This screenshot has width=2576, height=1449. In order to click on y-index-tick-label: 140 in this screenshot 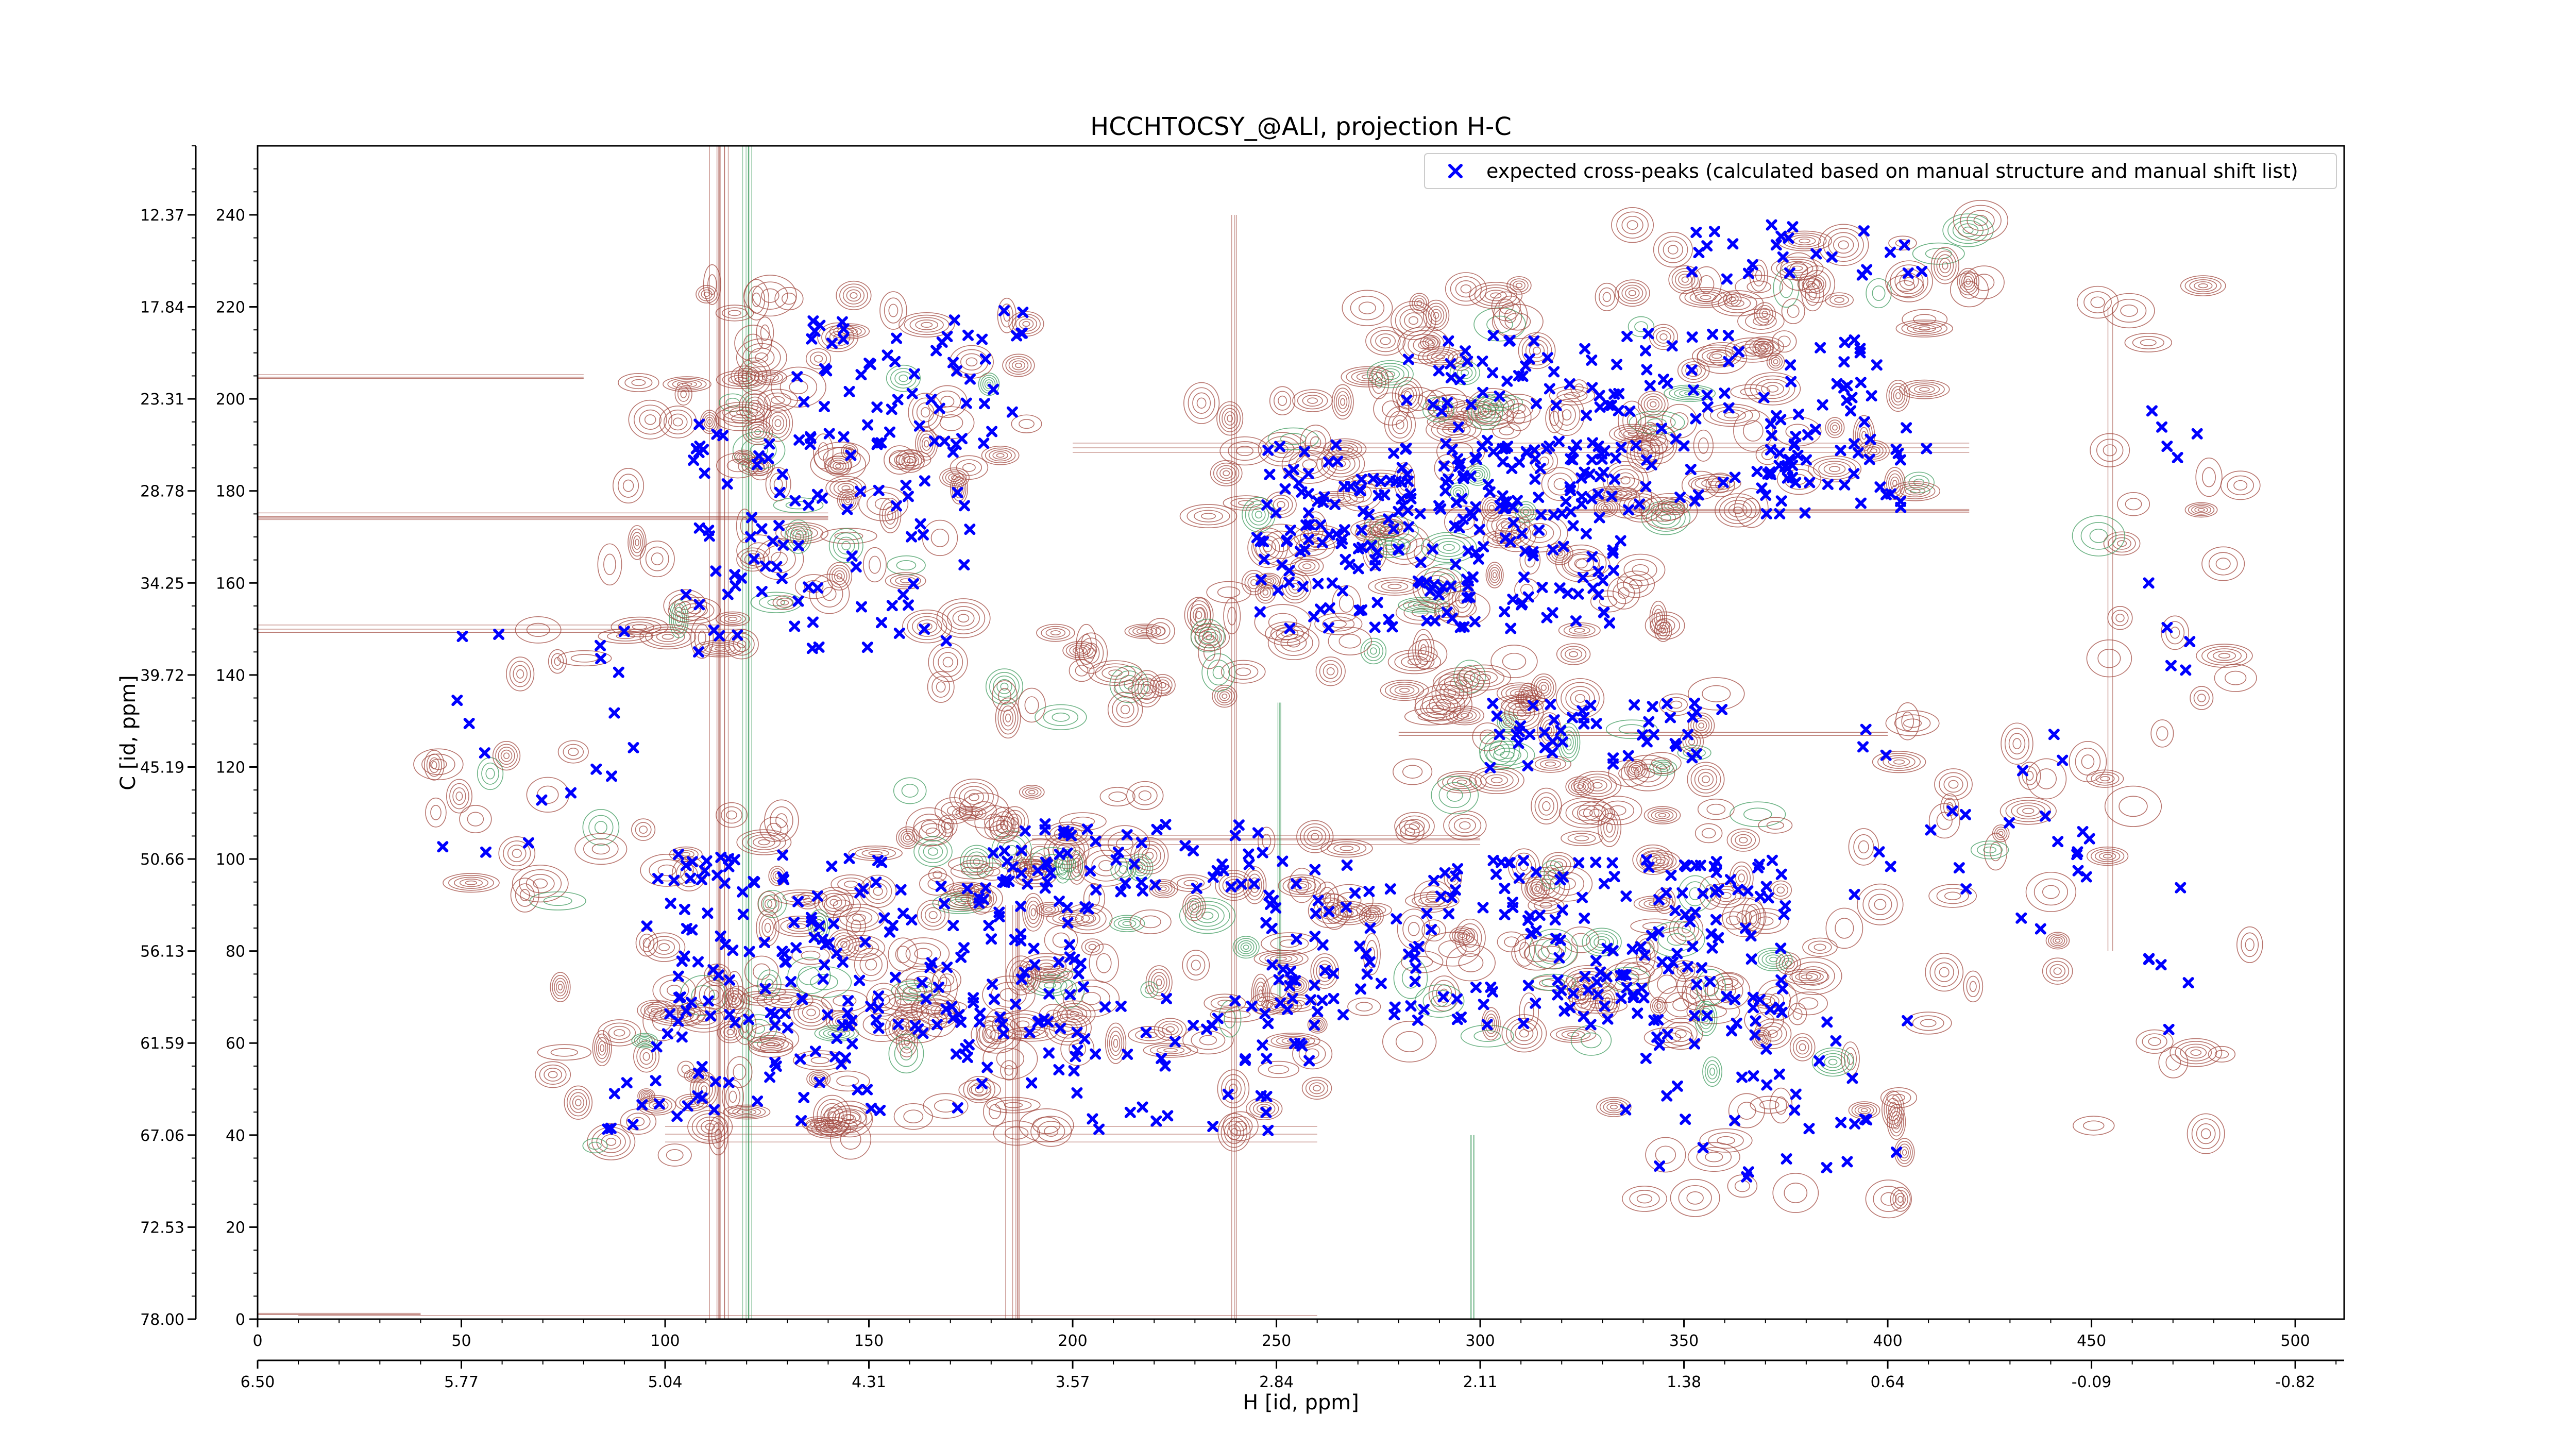, I will do `click(231, 676)`.